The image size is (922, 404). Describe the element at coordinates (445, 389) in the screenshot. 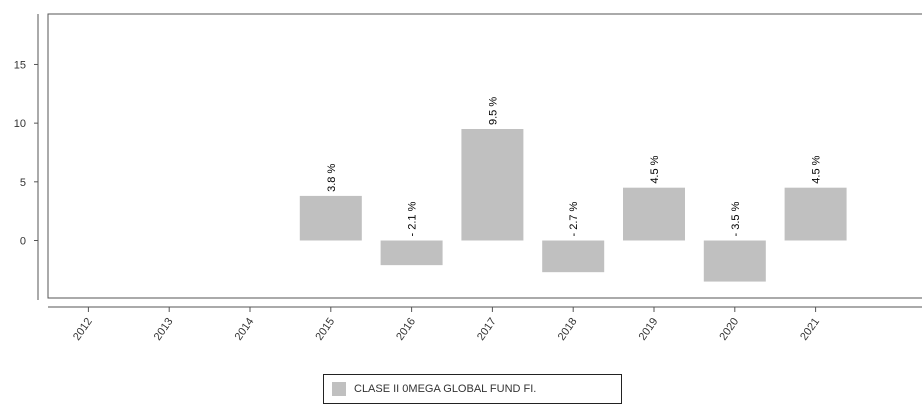

I see `legend-label: CLASE II 0MEGA GLOBAL FUND FI.` at that location.